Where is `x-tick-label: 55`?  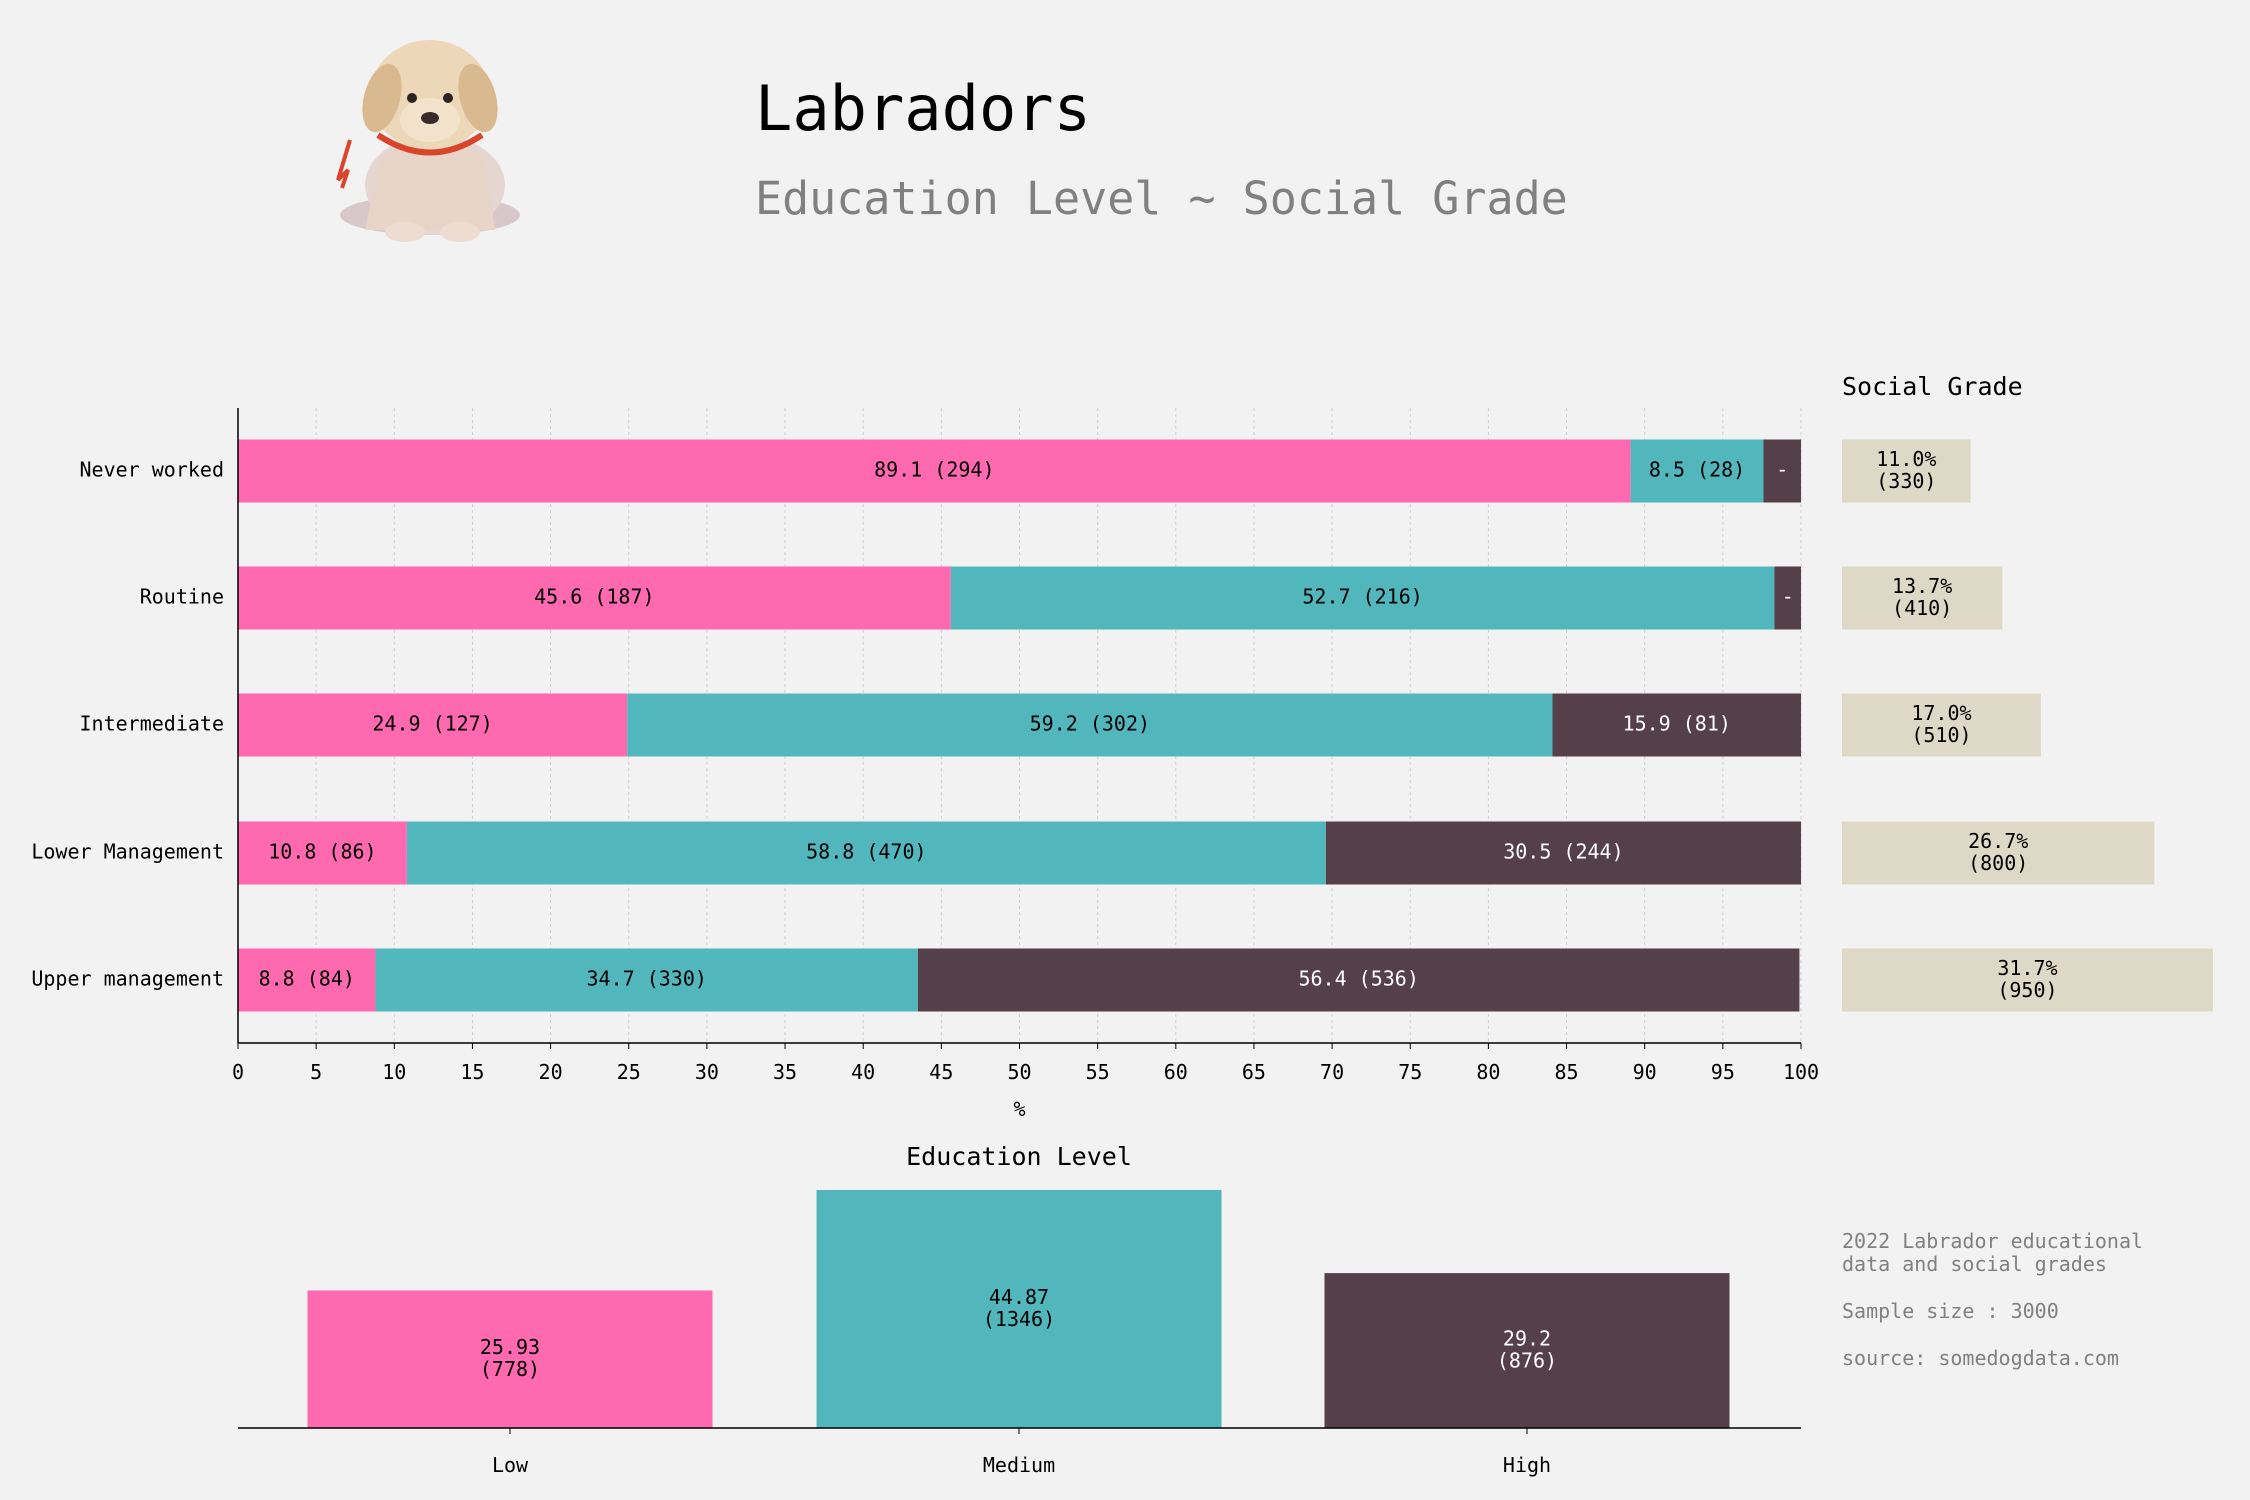 x-tick-label: 55 is located at coordinates (1098, 1072).